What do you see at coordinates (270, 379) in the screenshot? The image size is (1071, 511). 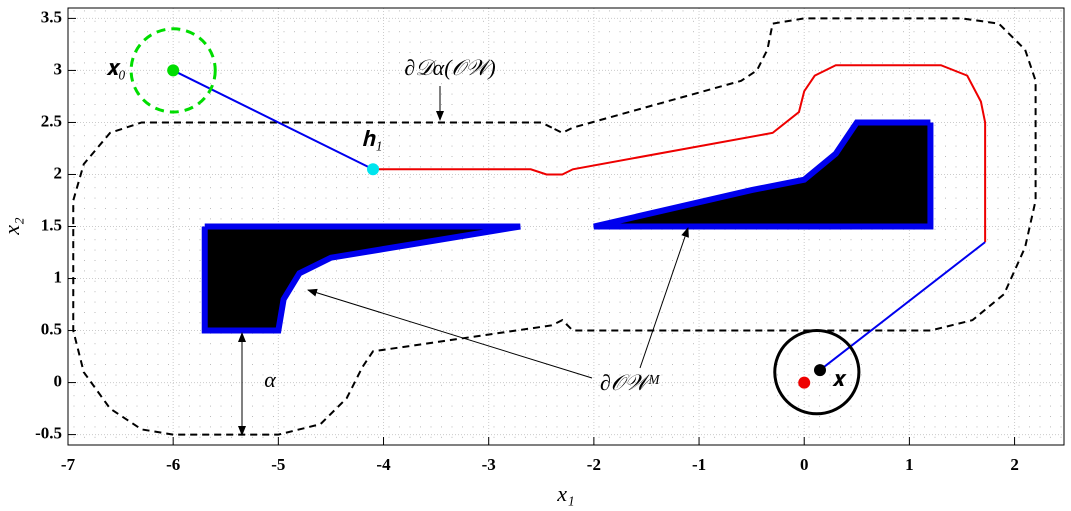 I see `annotation: α` at bounding box center [270, 379].